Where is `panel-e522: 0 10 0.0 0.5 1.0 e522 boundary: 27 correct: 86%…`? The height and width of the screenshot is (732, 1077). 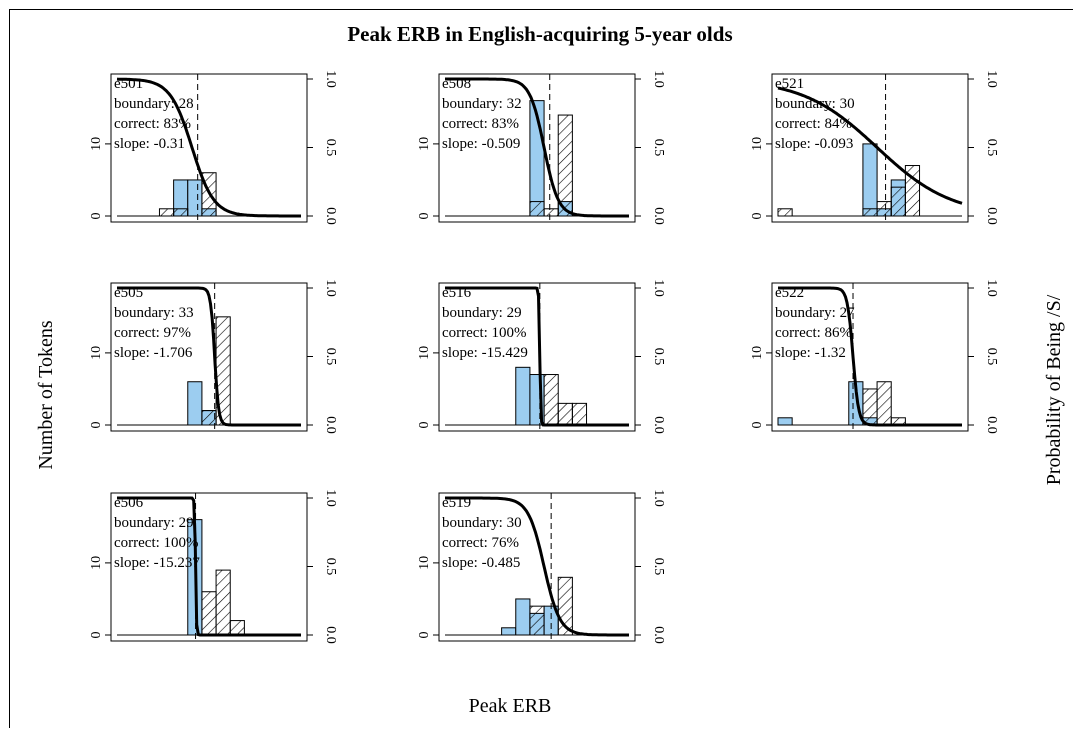
panel-e522: 0 10 0.0 0.5 1.0 e522 boundary: 27 correct: 86%… is located at coordinates (874, 356).